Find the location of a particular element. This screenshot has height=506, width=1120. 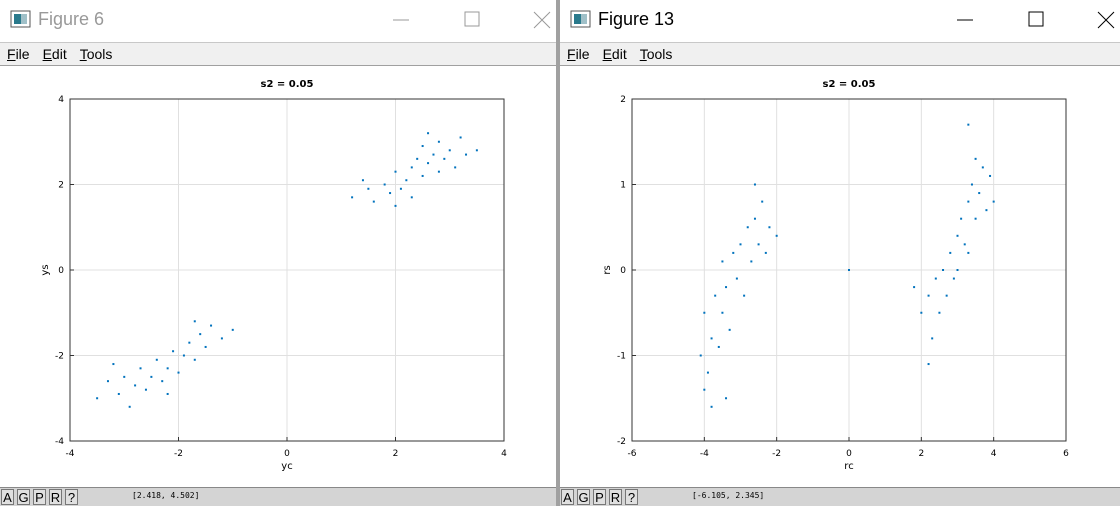

window-controls is located at coordinates (472, 20).